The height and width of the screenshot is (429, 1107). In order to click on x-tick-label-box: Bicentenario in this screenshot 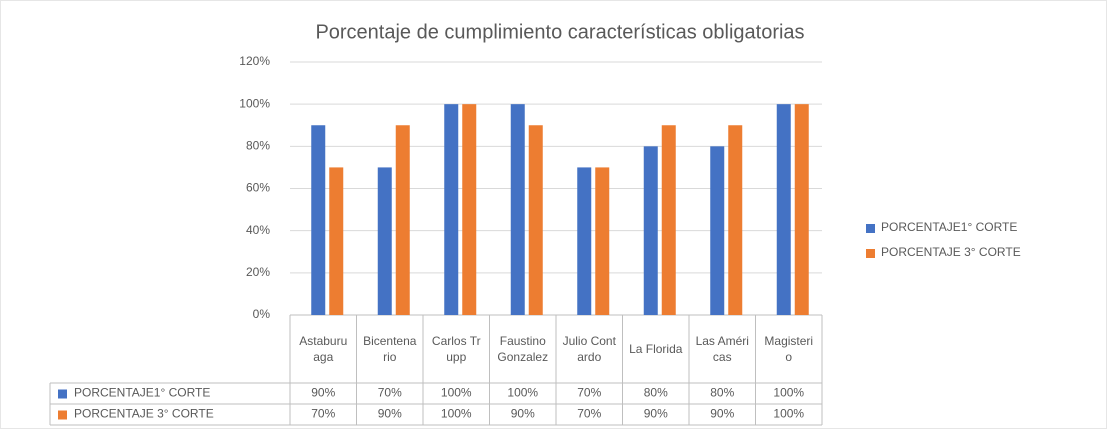, I will do `click(390, 349)`.